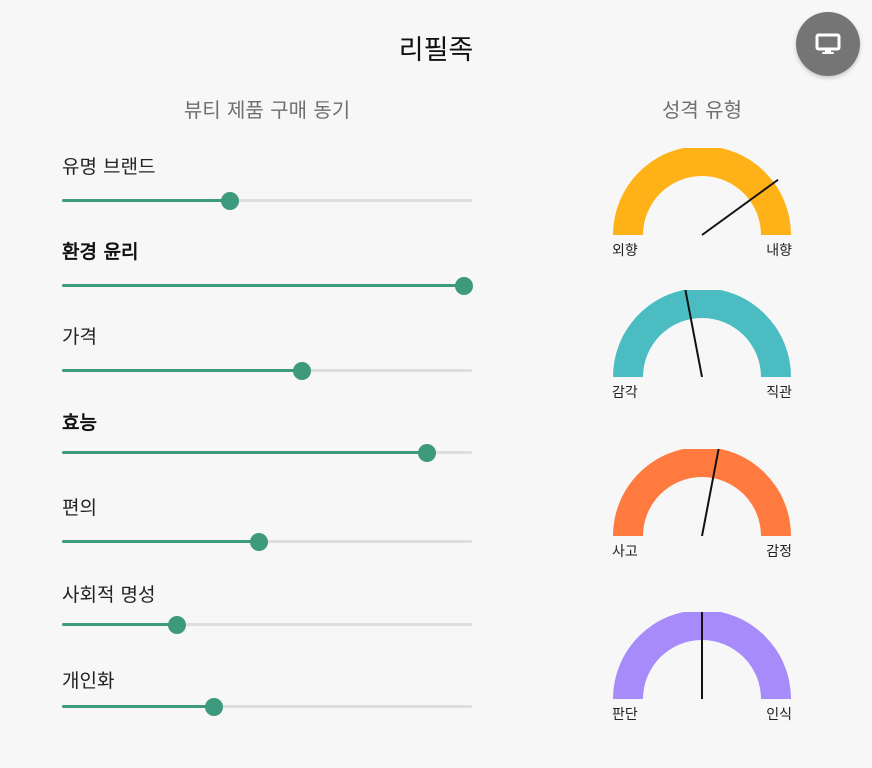  I want to click on motive-slider-row: 효능, so click(268, 453).